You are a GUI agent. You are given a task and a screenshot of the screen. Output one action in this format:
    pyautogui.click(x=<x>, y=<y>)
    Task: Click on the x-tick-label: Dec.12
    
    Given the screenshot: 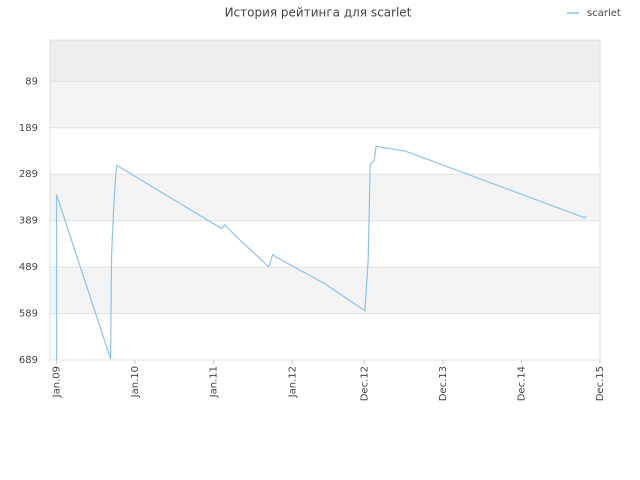 What is the action you would take?
    pyautogui.click(x=364, y=383)
    